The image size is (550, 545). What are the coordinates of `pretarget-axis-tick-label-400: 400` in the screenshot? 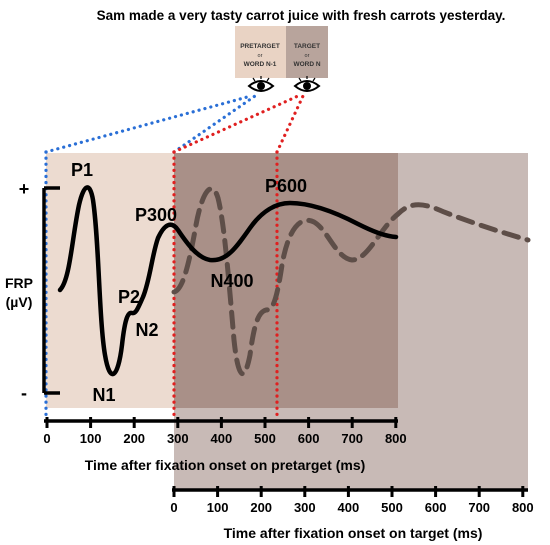 It's located at (222, 438).